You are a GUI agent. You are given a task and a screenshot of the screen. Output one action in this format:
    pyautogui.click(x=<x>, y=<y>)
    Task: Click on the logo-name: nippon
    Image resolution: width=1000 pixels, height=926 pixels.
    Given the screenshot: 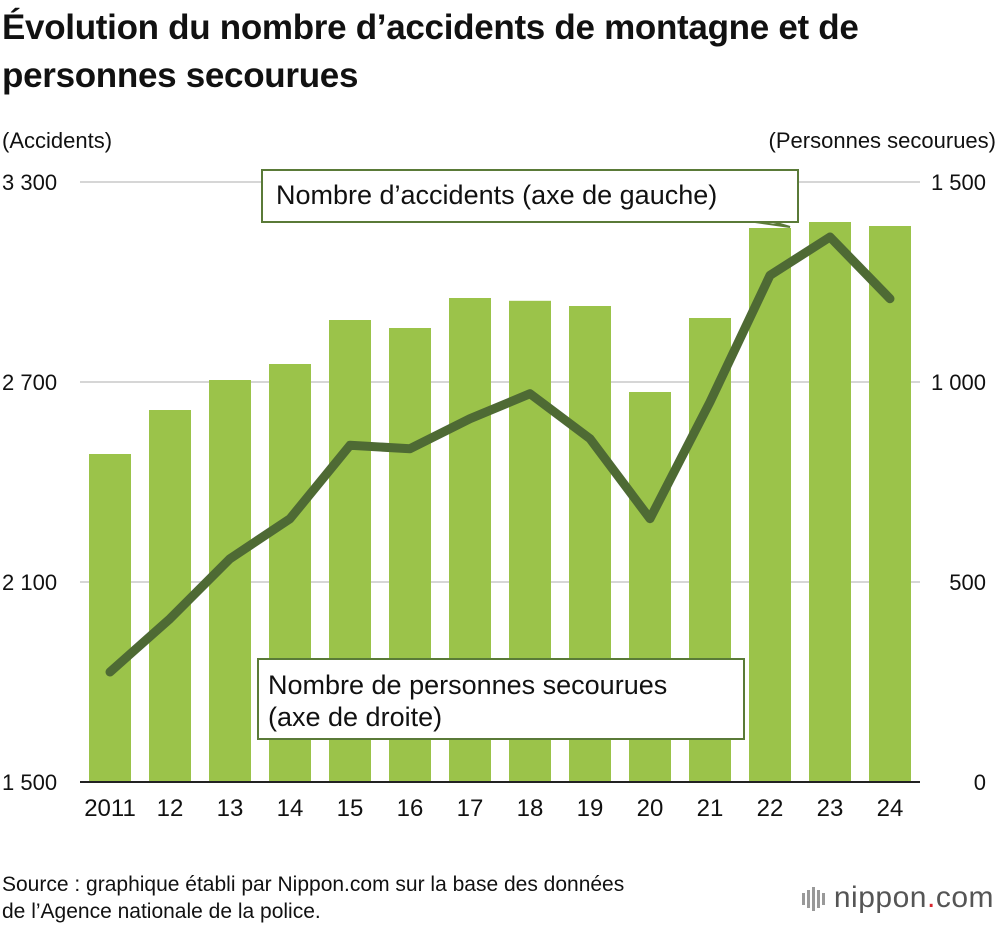 What is the action you would take?
    pyautogui.click(x=880, y=897)
    